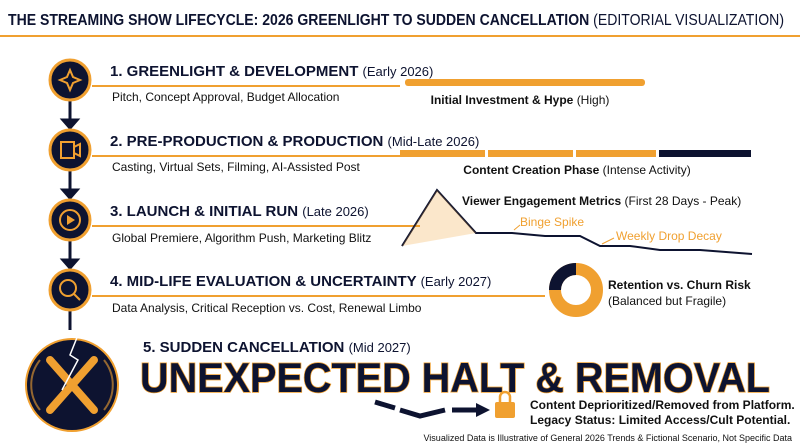 Image resolution: width=800 pixels, height=447 pixels. Describe the element at coordinates (335, 211) in the screenshot. I see `stage-timing: (Late 2026)` at that location.